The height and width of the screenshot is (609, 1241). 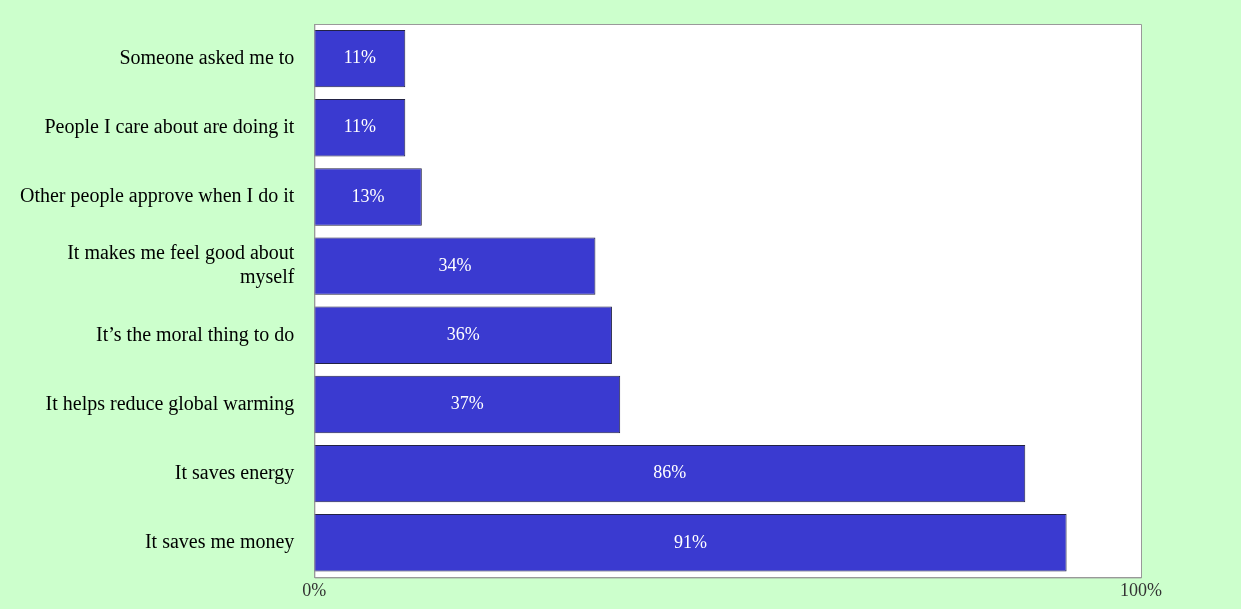 What do you see at coordinates (195, 334) in the screenshot?
I see `y-tick-label: It’s the moral thing to do` at bounding box center [195, 334].